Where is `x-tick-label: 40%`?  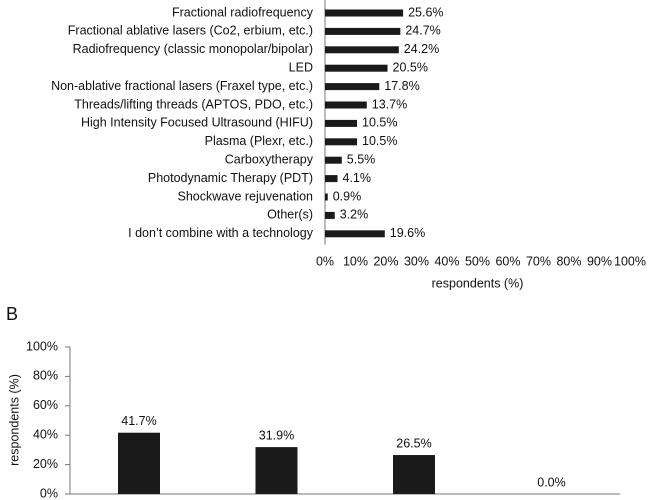 x-tick-label: 40% is located at coordinates (446, 261).